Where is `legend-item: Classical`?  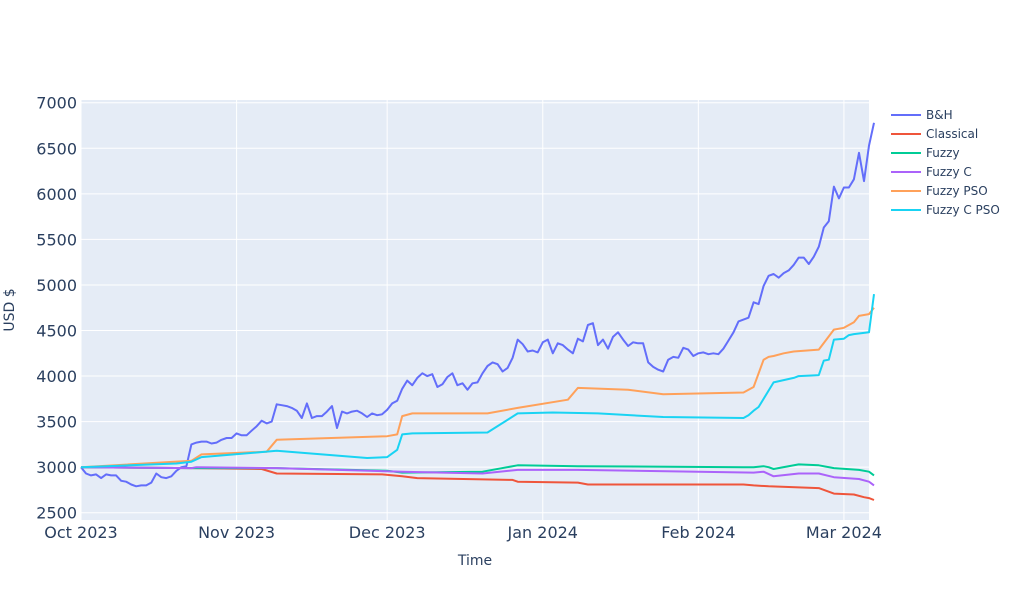
legend-item: Classical is located at coordinates (934, 134).